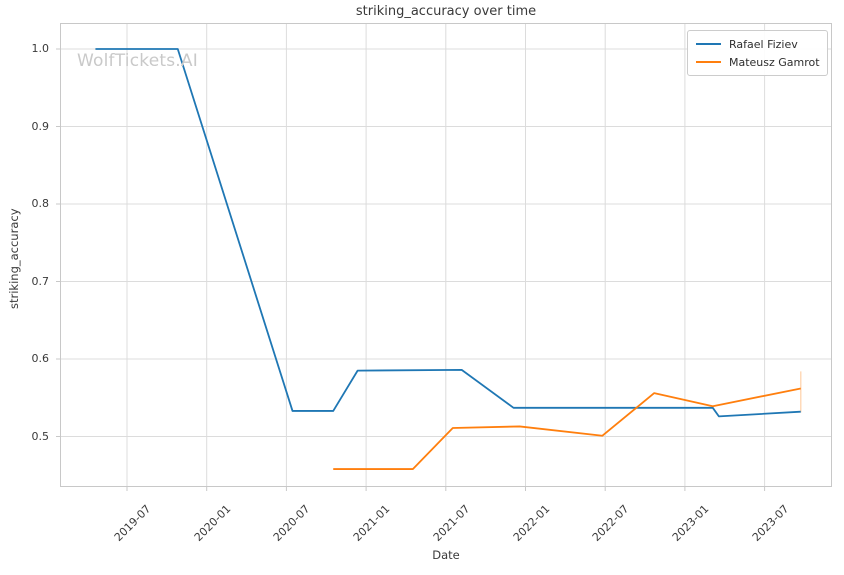  What do you see at coordinates (40, 281) in the screenshot?
I see `y-tick-label: 0.7` at bounding box center [40, 281].